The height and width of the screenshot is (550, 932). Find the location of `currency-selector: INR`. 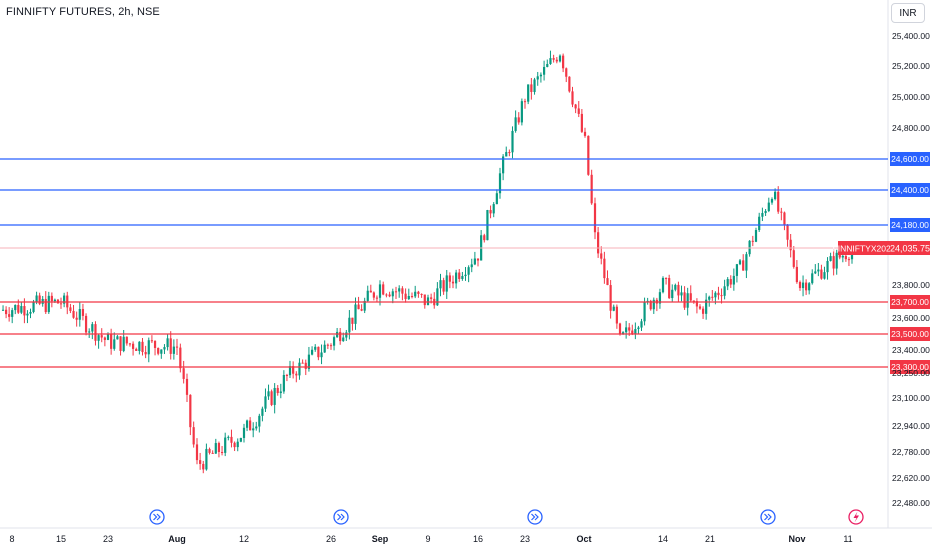

currency-selector: INR is located at coordinates (908, 13).